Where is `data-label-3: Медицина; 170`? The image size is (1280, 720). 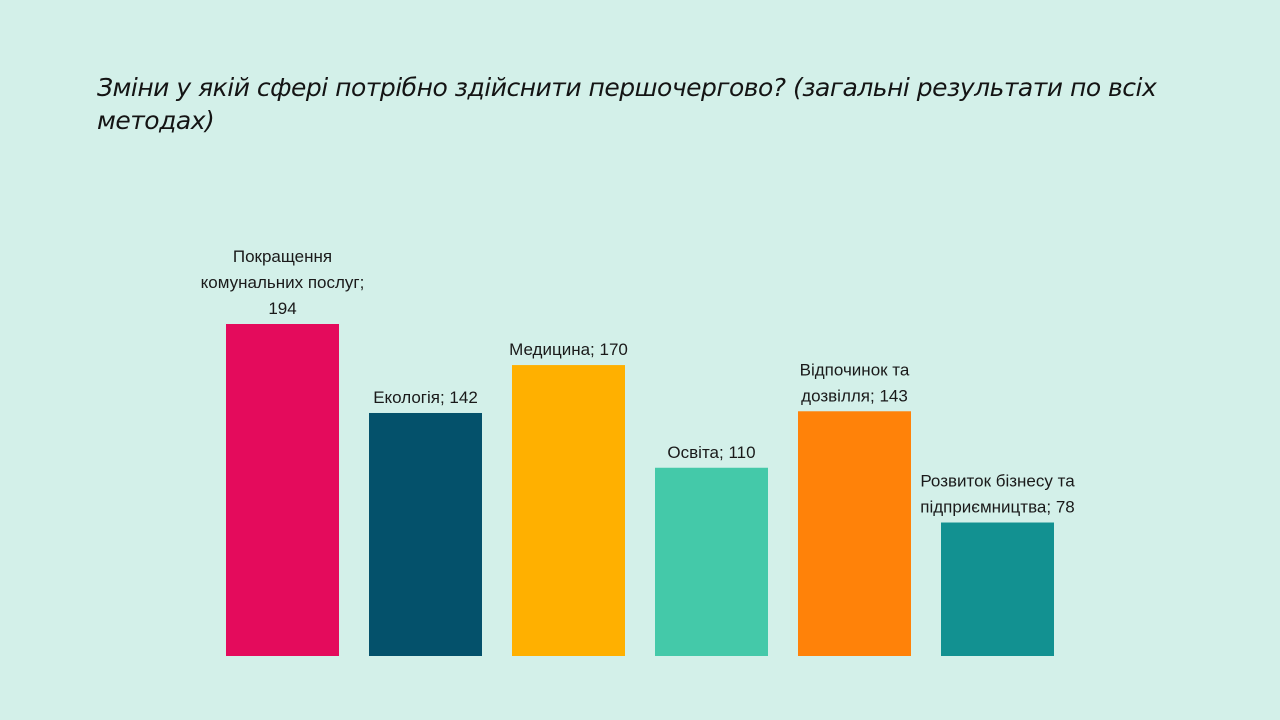
data-label-3: Медицина; 170 is located at coordinates (568, 349).